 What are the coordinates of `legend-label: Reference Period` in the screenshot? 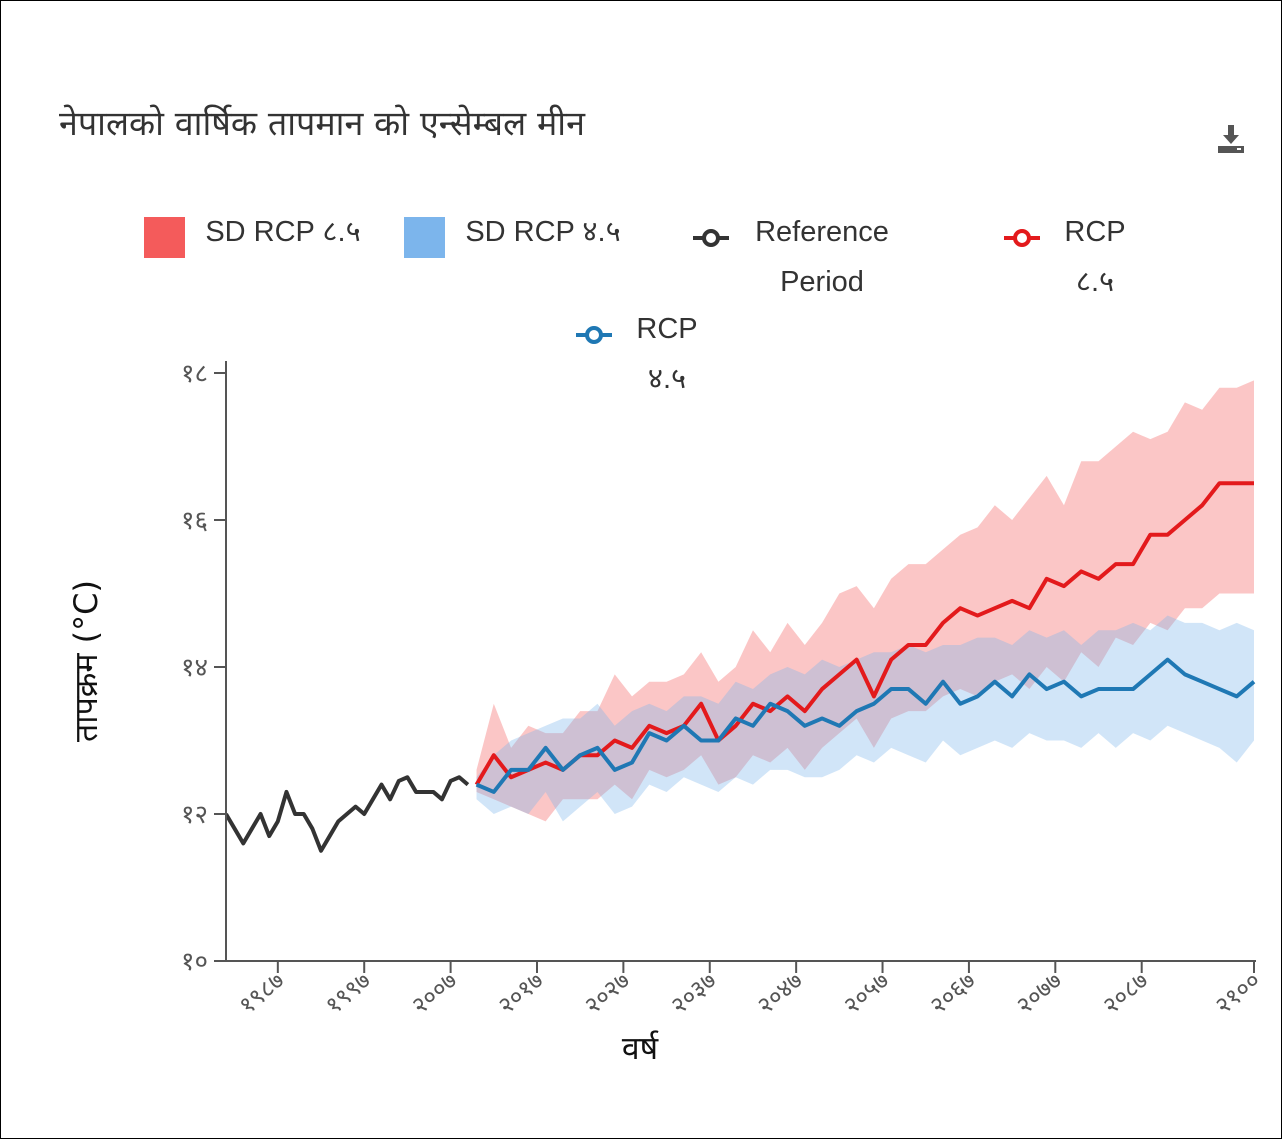 It's located at (822, 257).